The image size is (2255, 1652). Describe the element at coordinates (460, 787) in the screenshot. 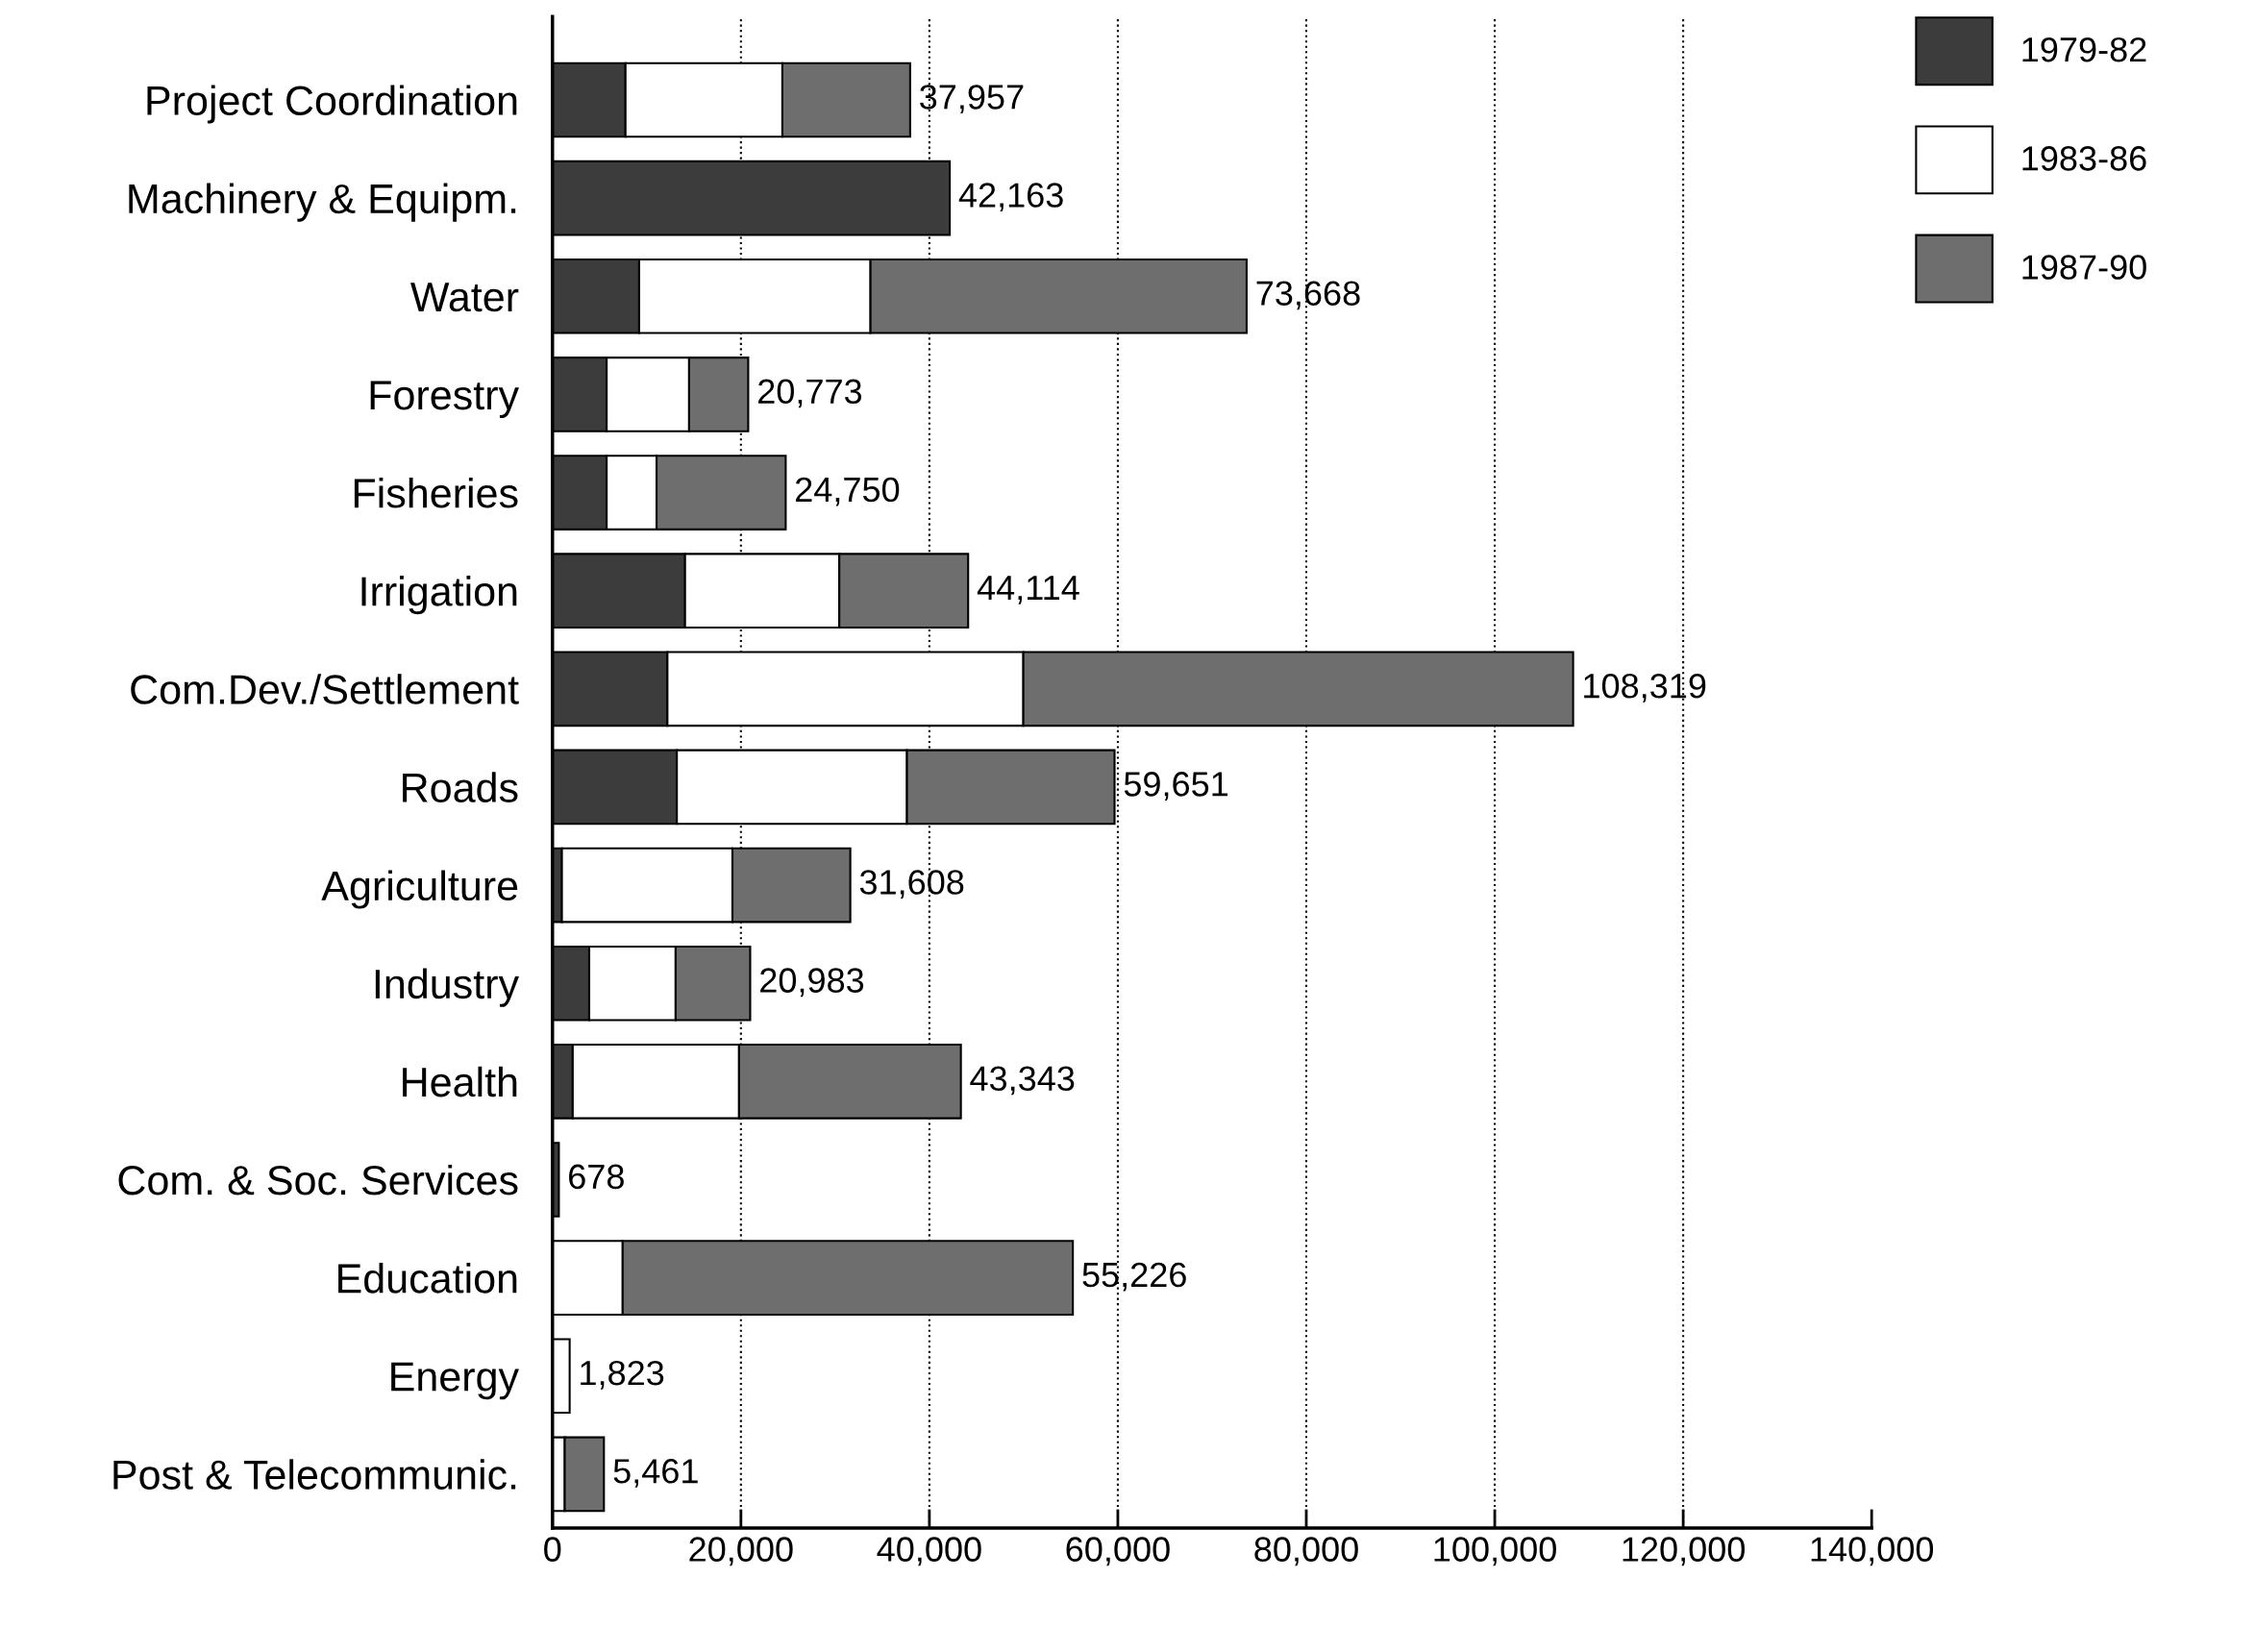

I see `y-tick-label: Roads` at that location.